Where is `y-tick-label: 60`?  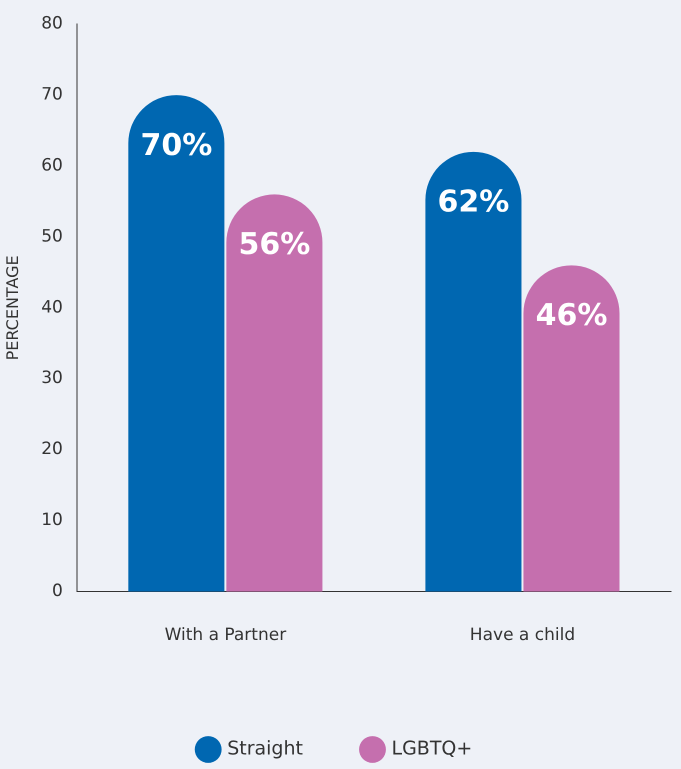
y-tick-label: 60 is located at coordinates (52, 165).